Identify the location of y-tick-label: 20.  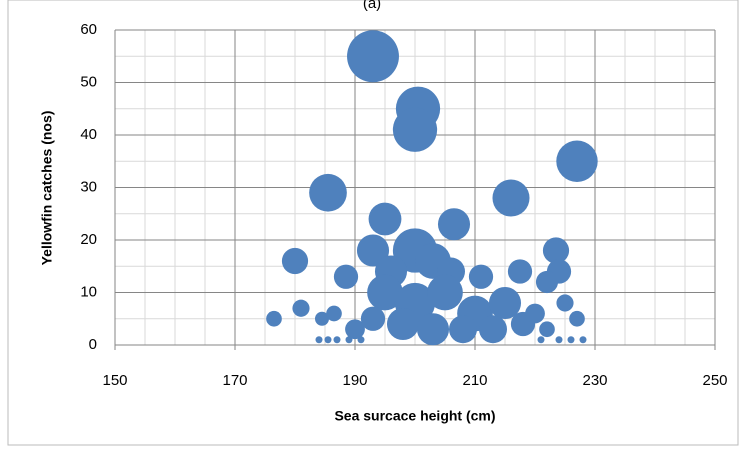
(88, 239).